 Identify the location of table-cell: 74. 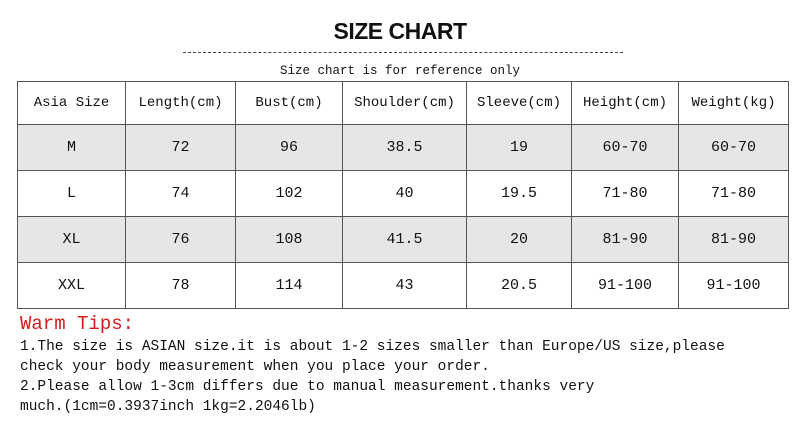
(180, 193).